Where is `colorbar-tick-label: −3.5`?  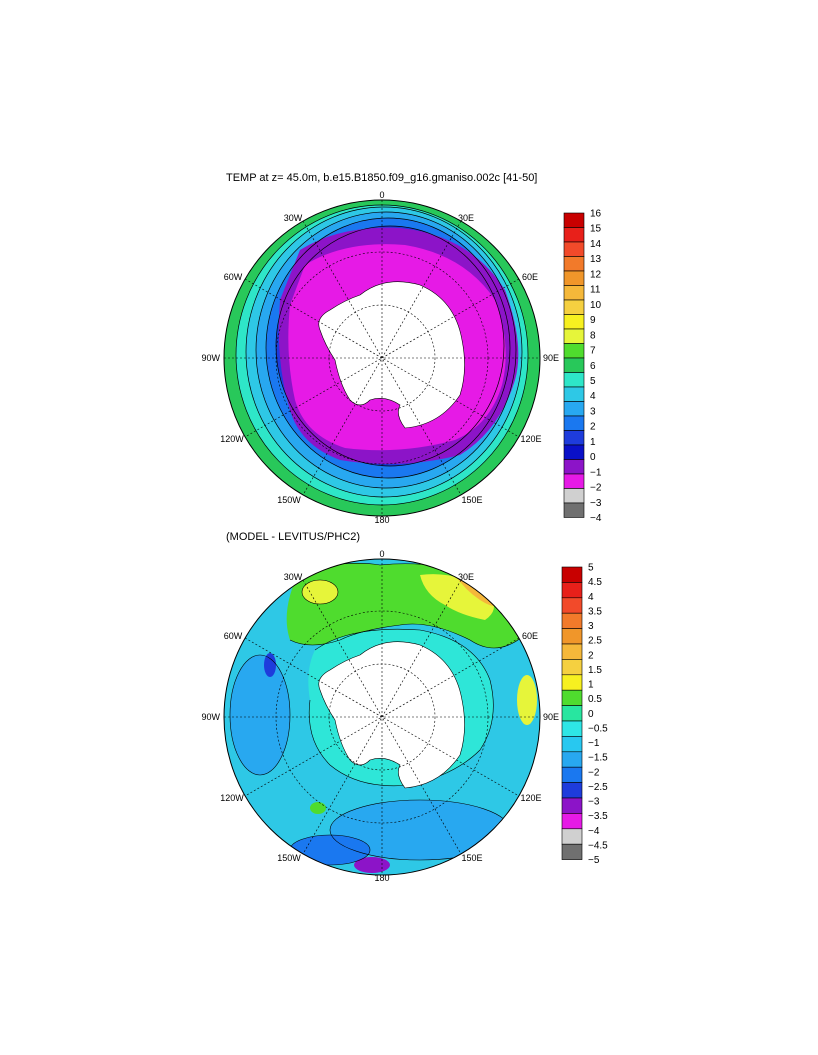 colorbar-tick-label: −3.5 is located at coordinates (598, 816).